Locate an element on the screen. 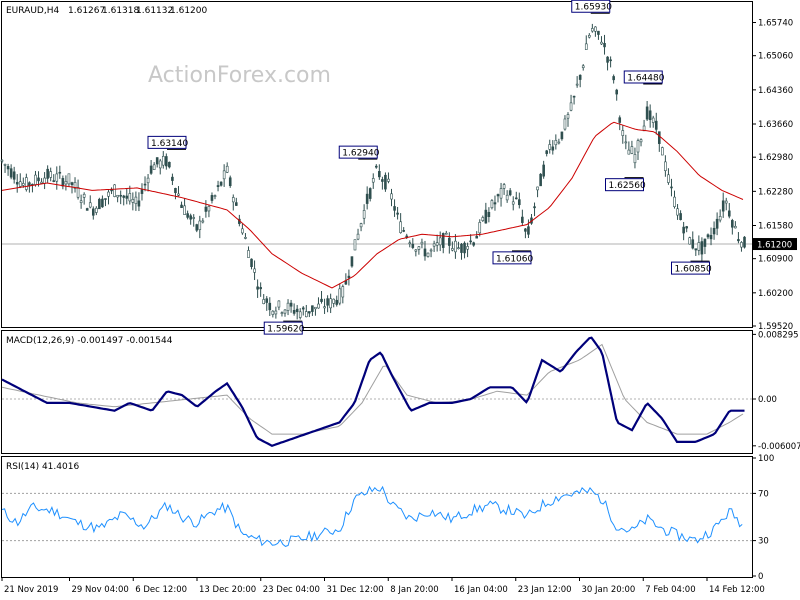  time-tick-label: 6 Dec 12:00 is located at coordinates (161, 590).